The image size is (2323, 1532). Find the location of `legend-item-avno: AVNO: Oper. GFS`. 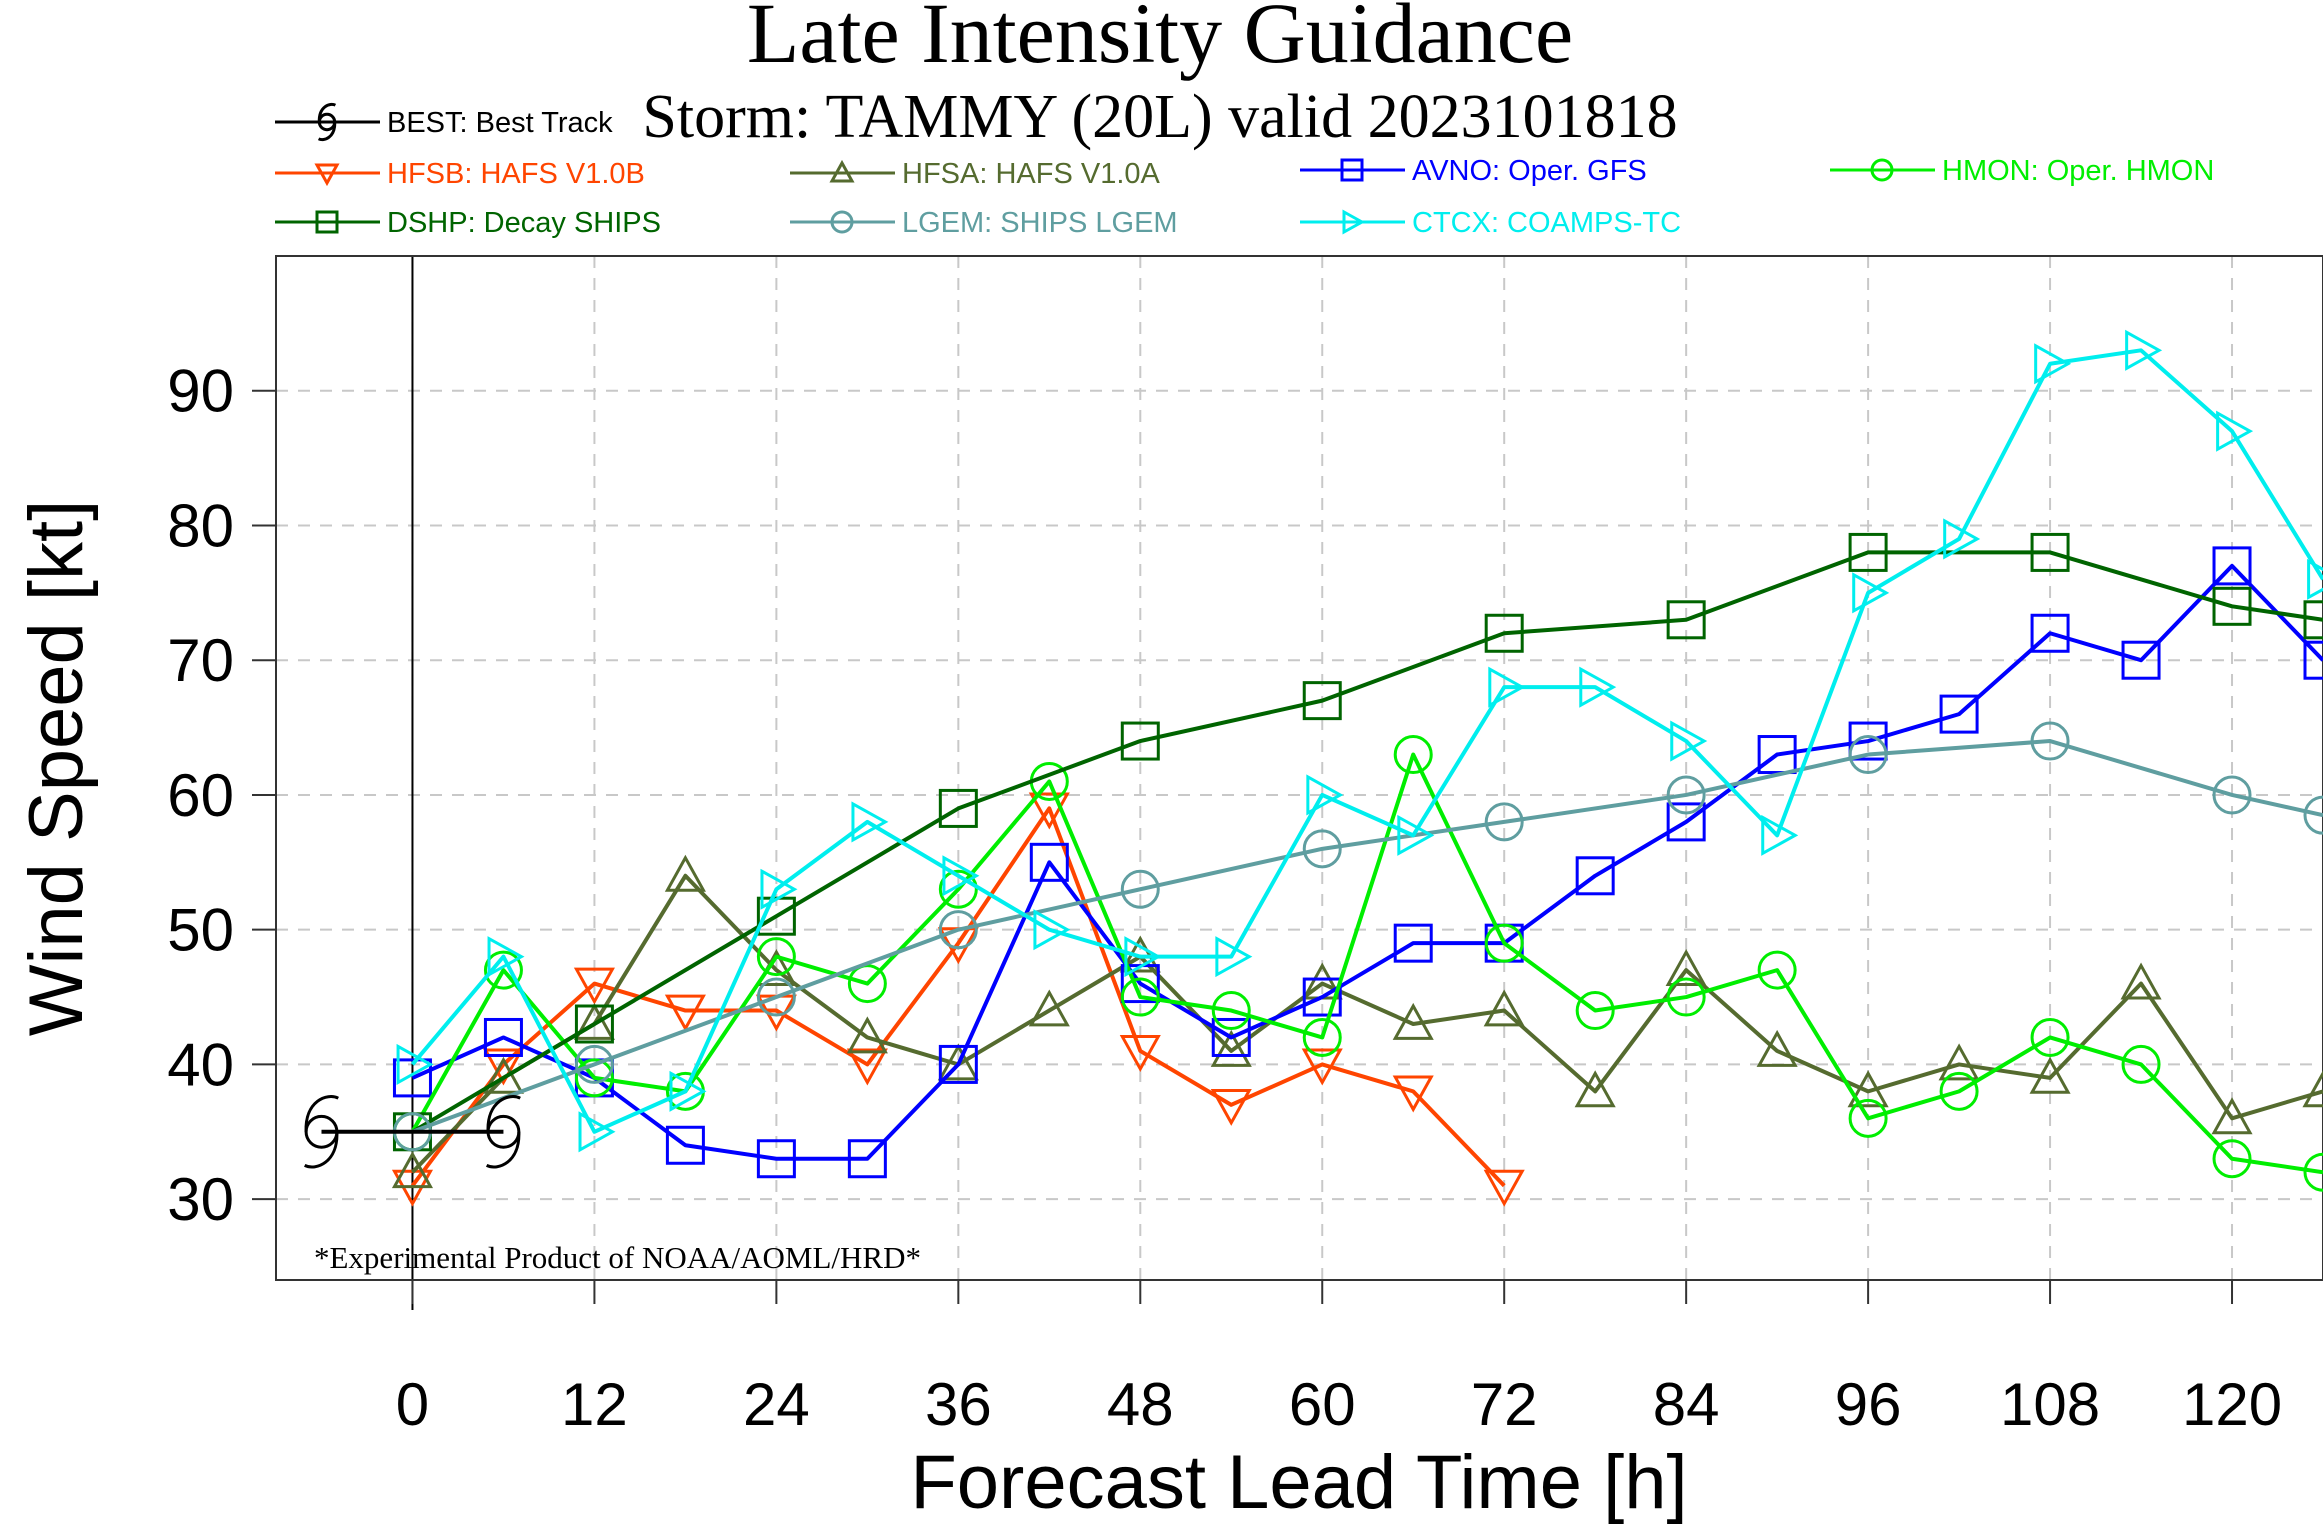

legend-item-avno: AVNO: Oper. GFS is located at coordinates (1473, 171).